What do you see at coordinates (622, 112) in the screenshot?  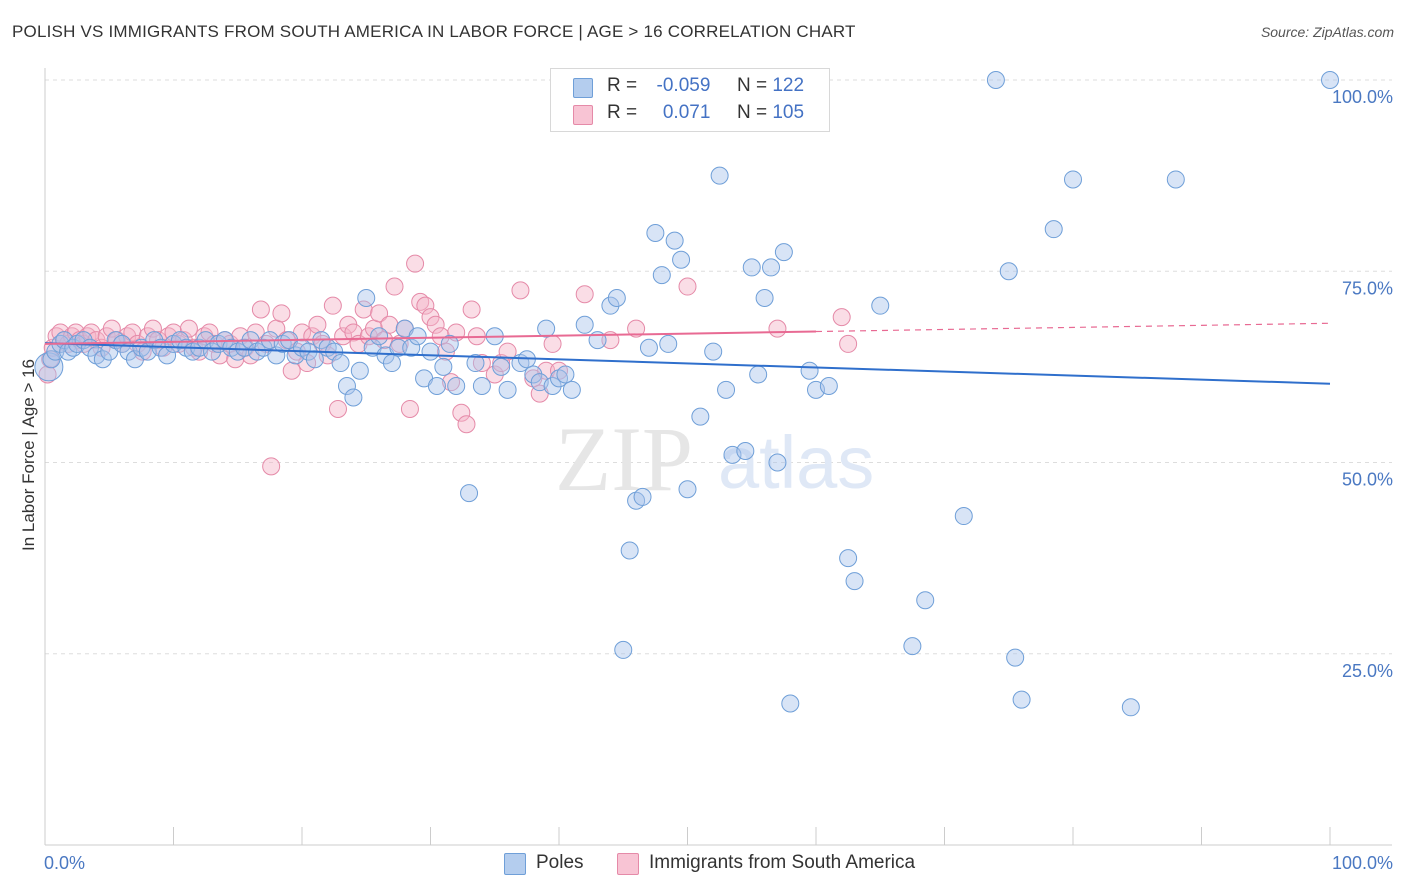 I see `sa-r-label: R =` at bounding box center [622, 112].